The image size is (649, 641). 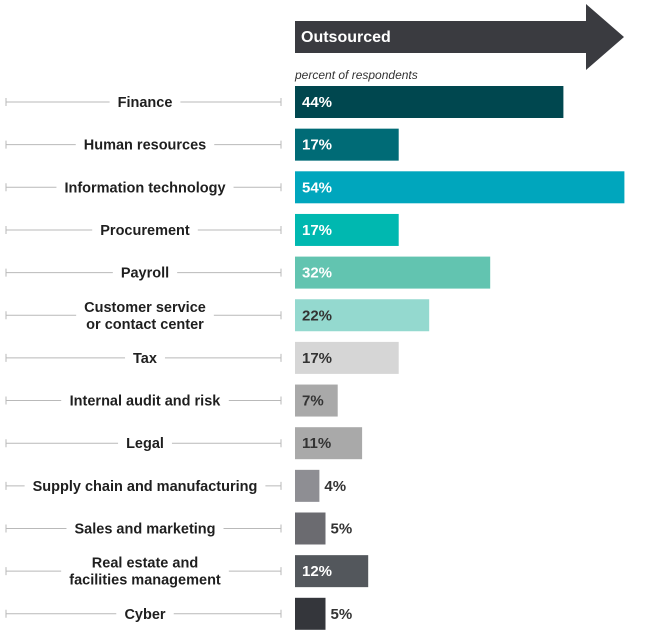 I want to click on category-label: Legal, so click(x=145, y=444).